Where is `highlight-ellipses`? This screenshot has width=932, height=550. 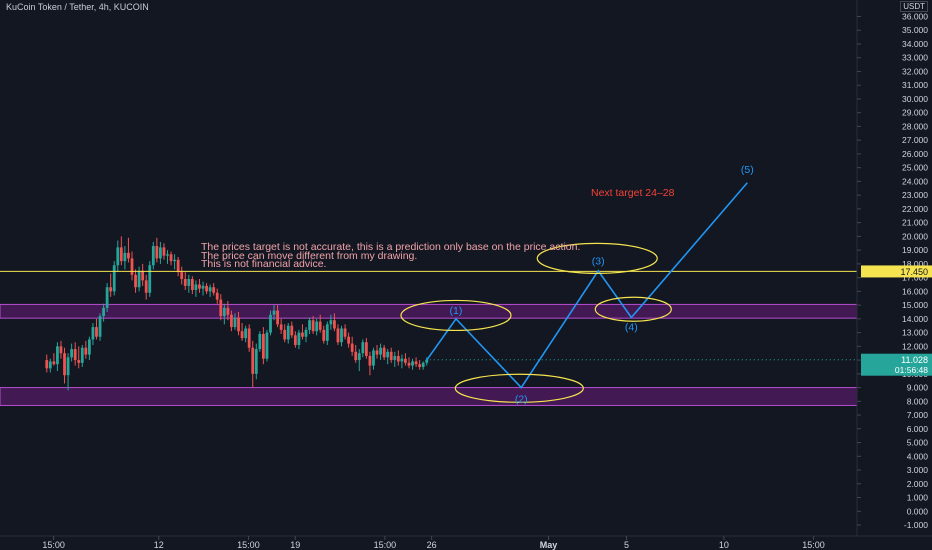 highlight-ellipses is located at coordinates (536, 322).